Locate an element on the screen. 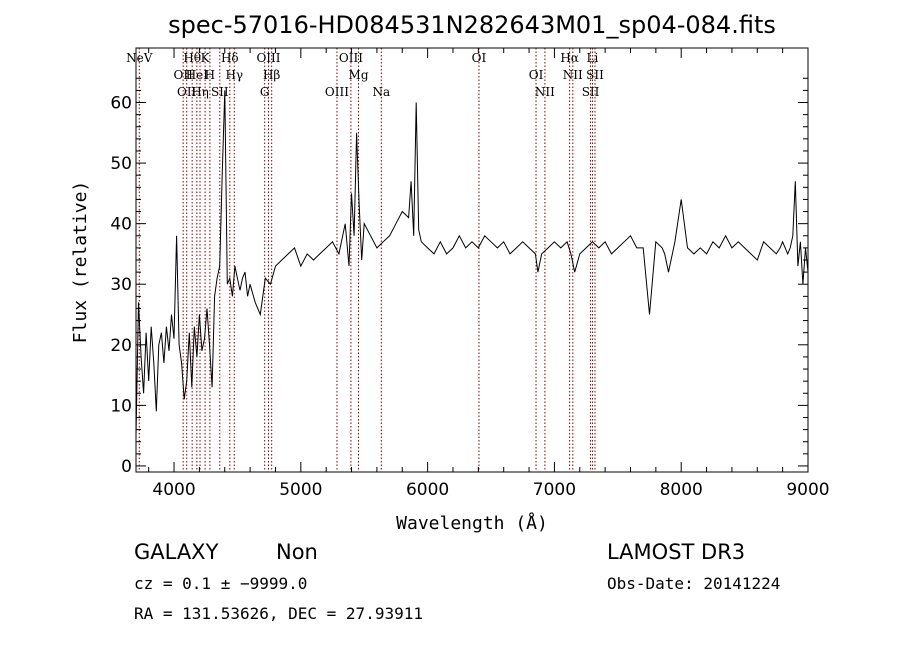  line-label: Hθ is located at coordinates (192, 58).